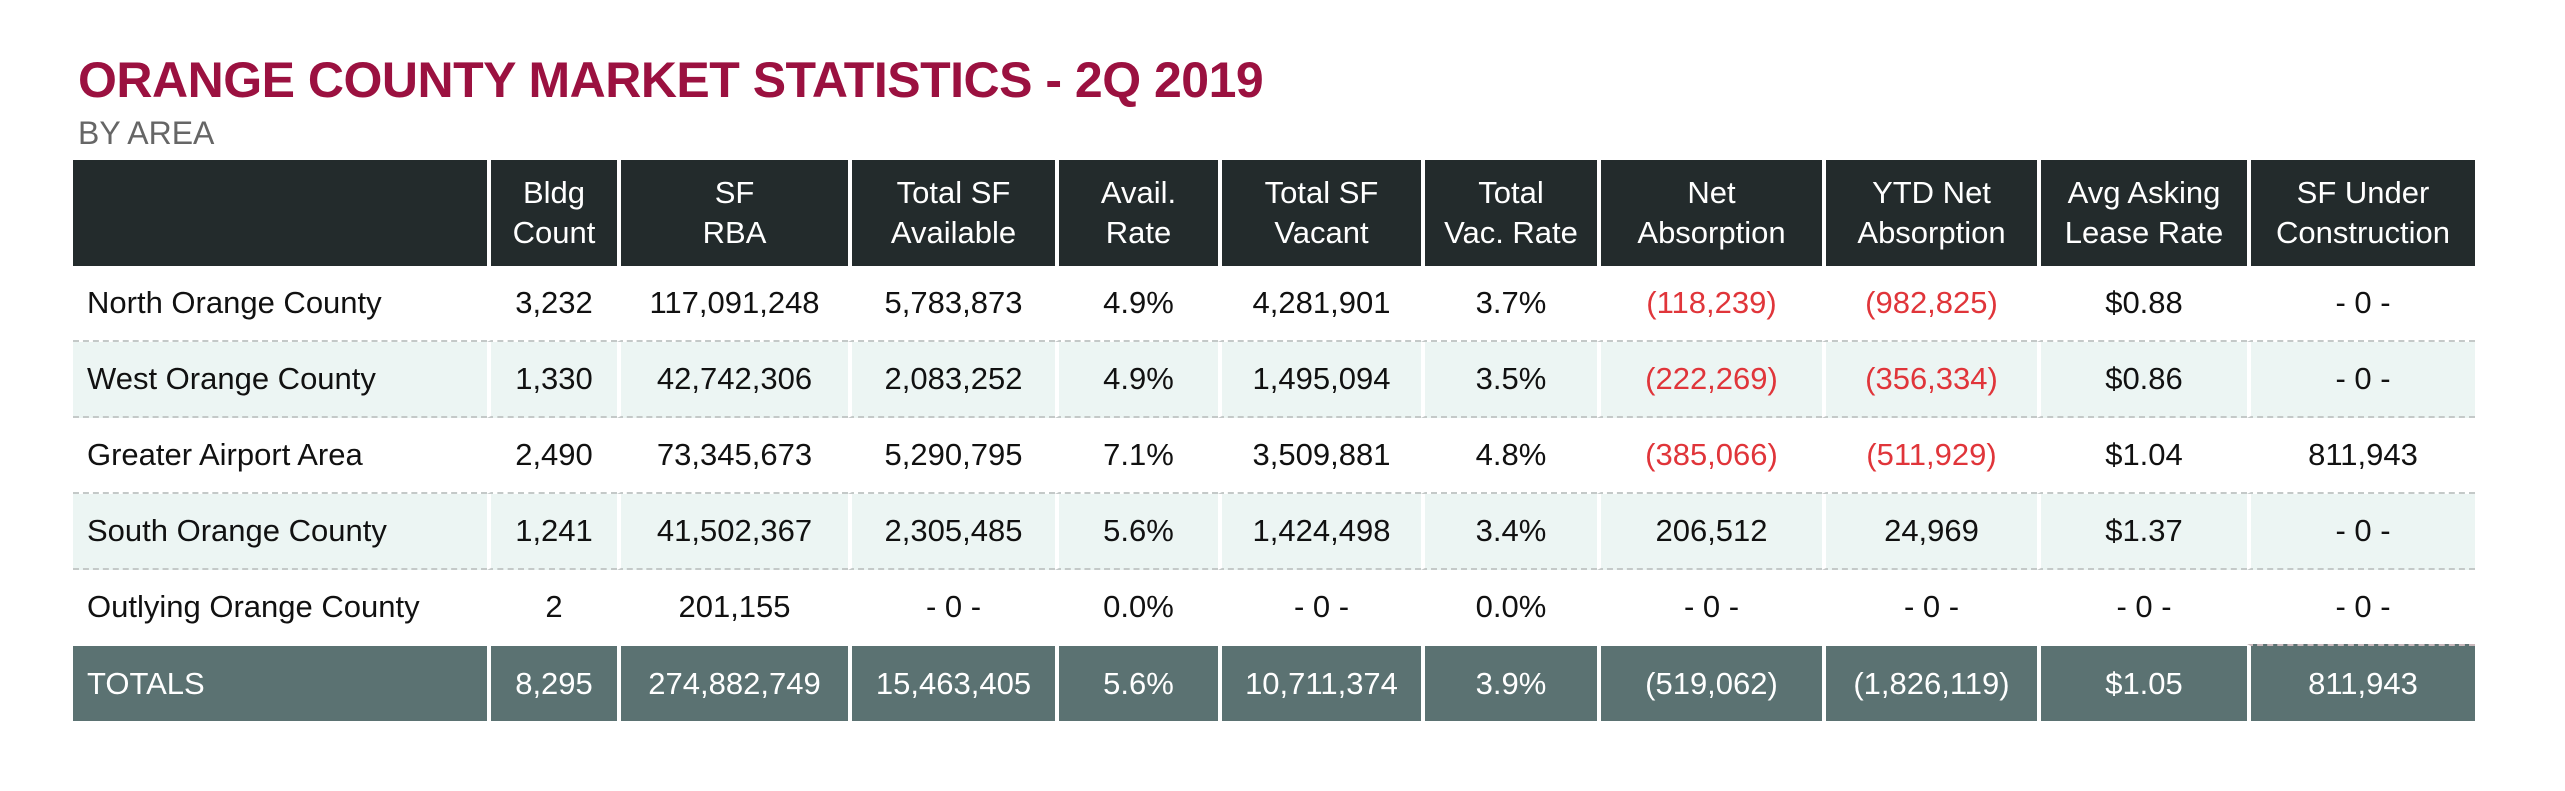 This screenshot has width=2565, height=791. Describe the element at coordinates (2361, 682) in the screenshot. I see `total-sf-under-construction: 811,943` at that location.